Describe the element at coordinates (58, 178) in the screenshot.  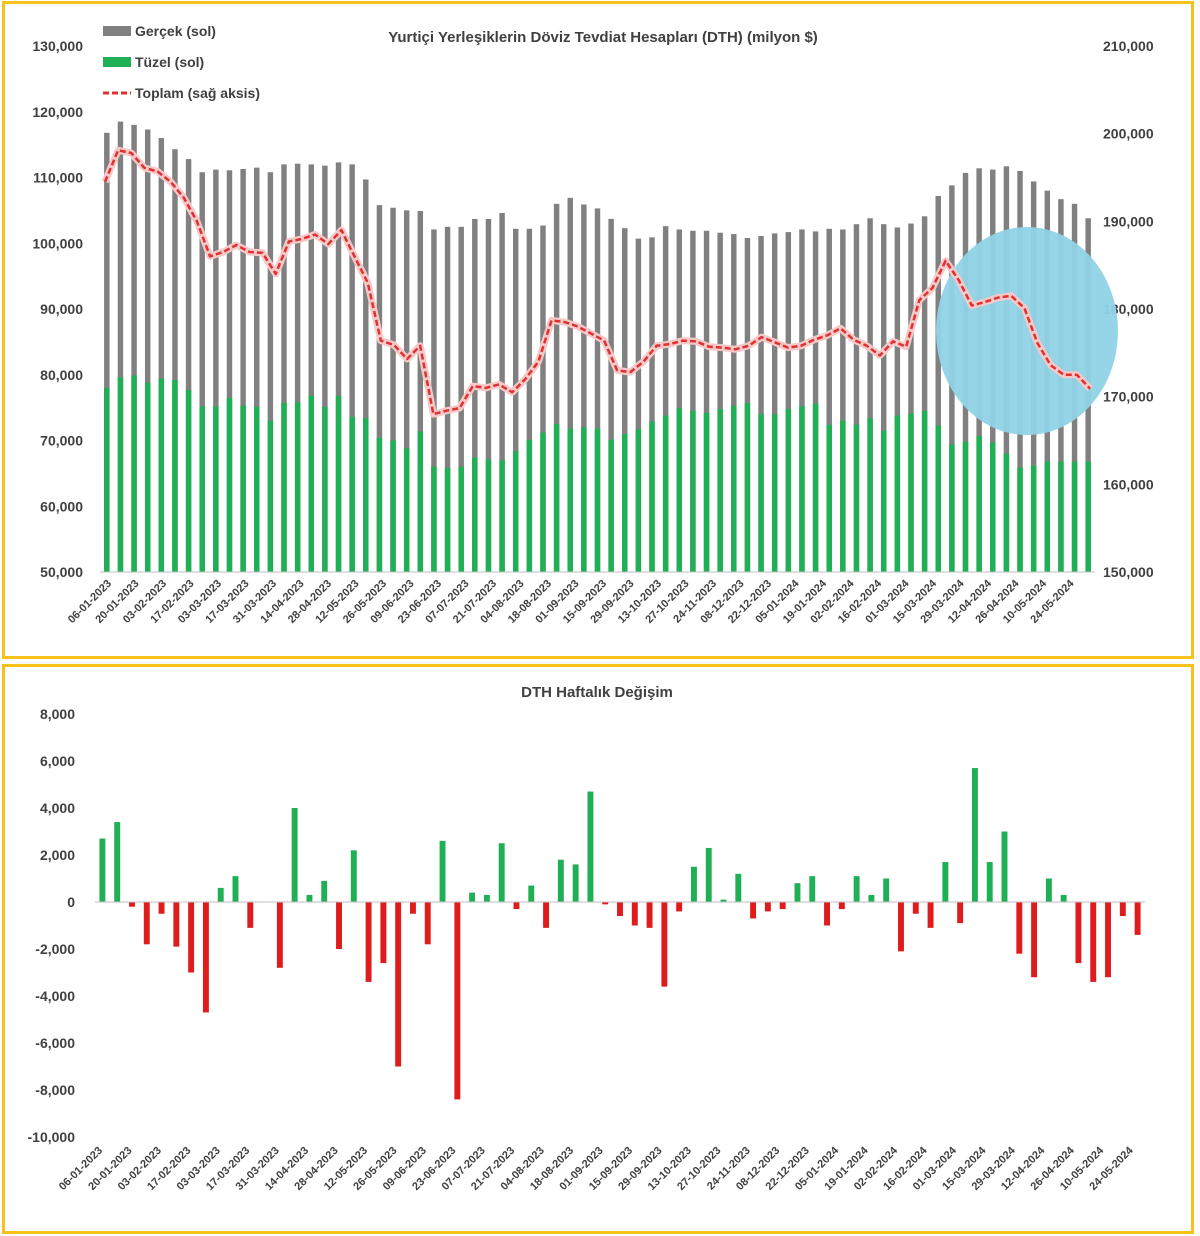
I see `y-left-tick-label: 110,000` at that location.